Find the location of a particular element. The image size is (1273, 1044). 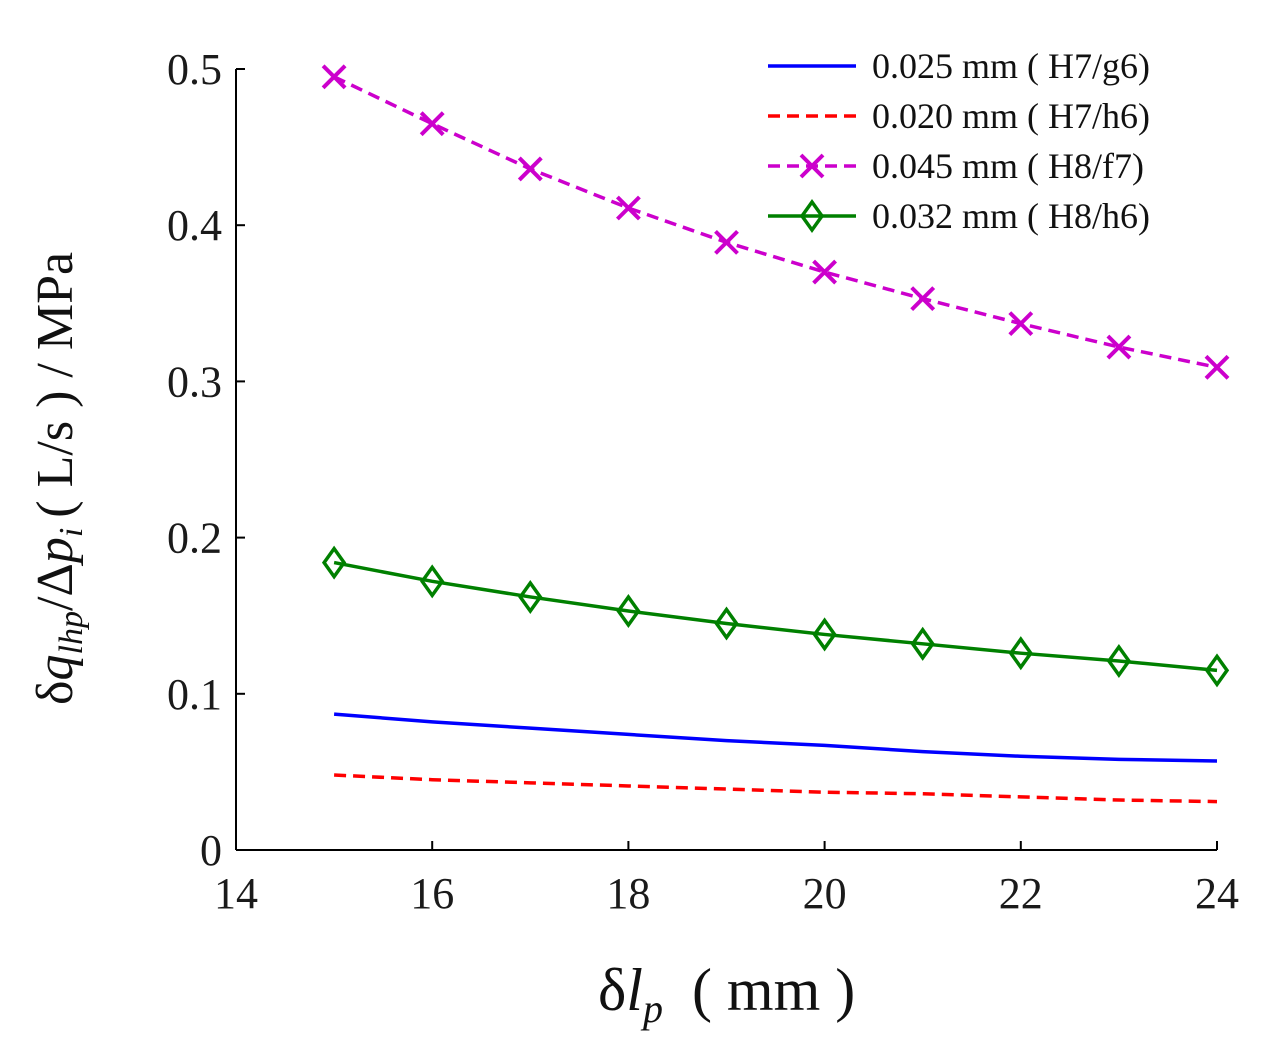

x-axis-label: δlp ( mm ) is located at coordinates (726, 994).